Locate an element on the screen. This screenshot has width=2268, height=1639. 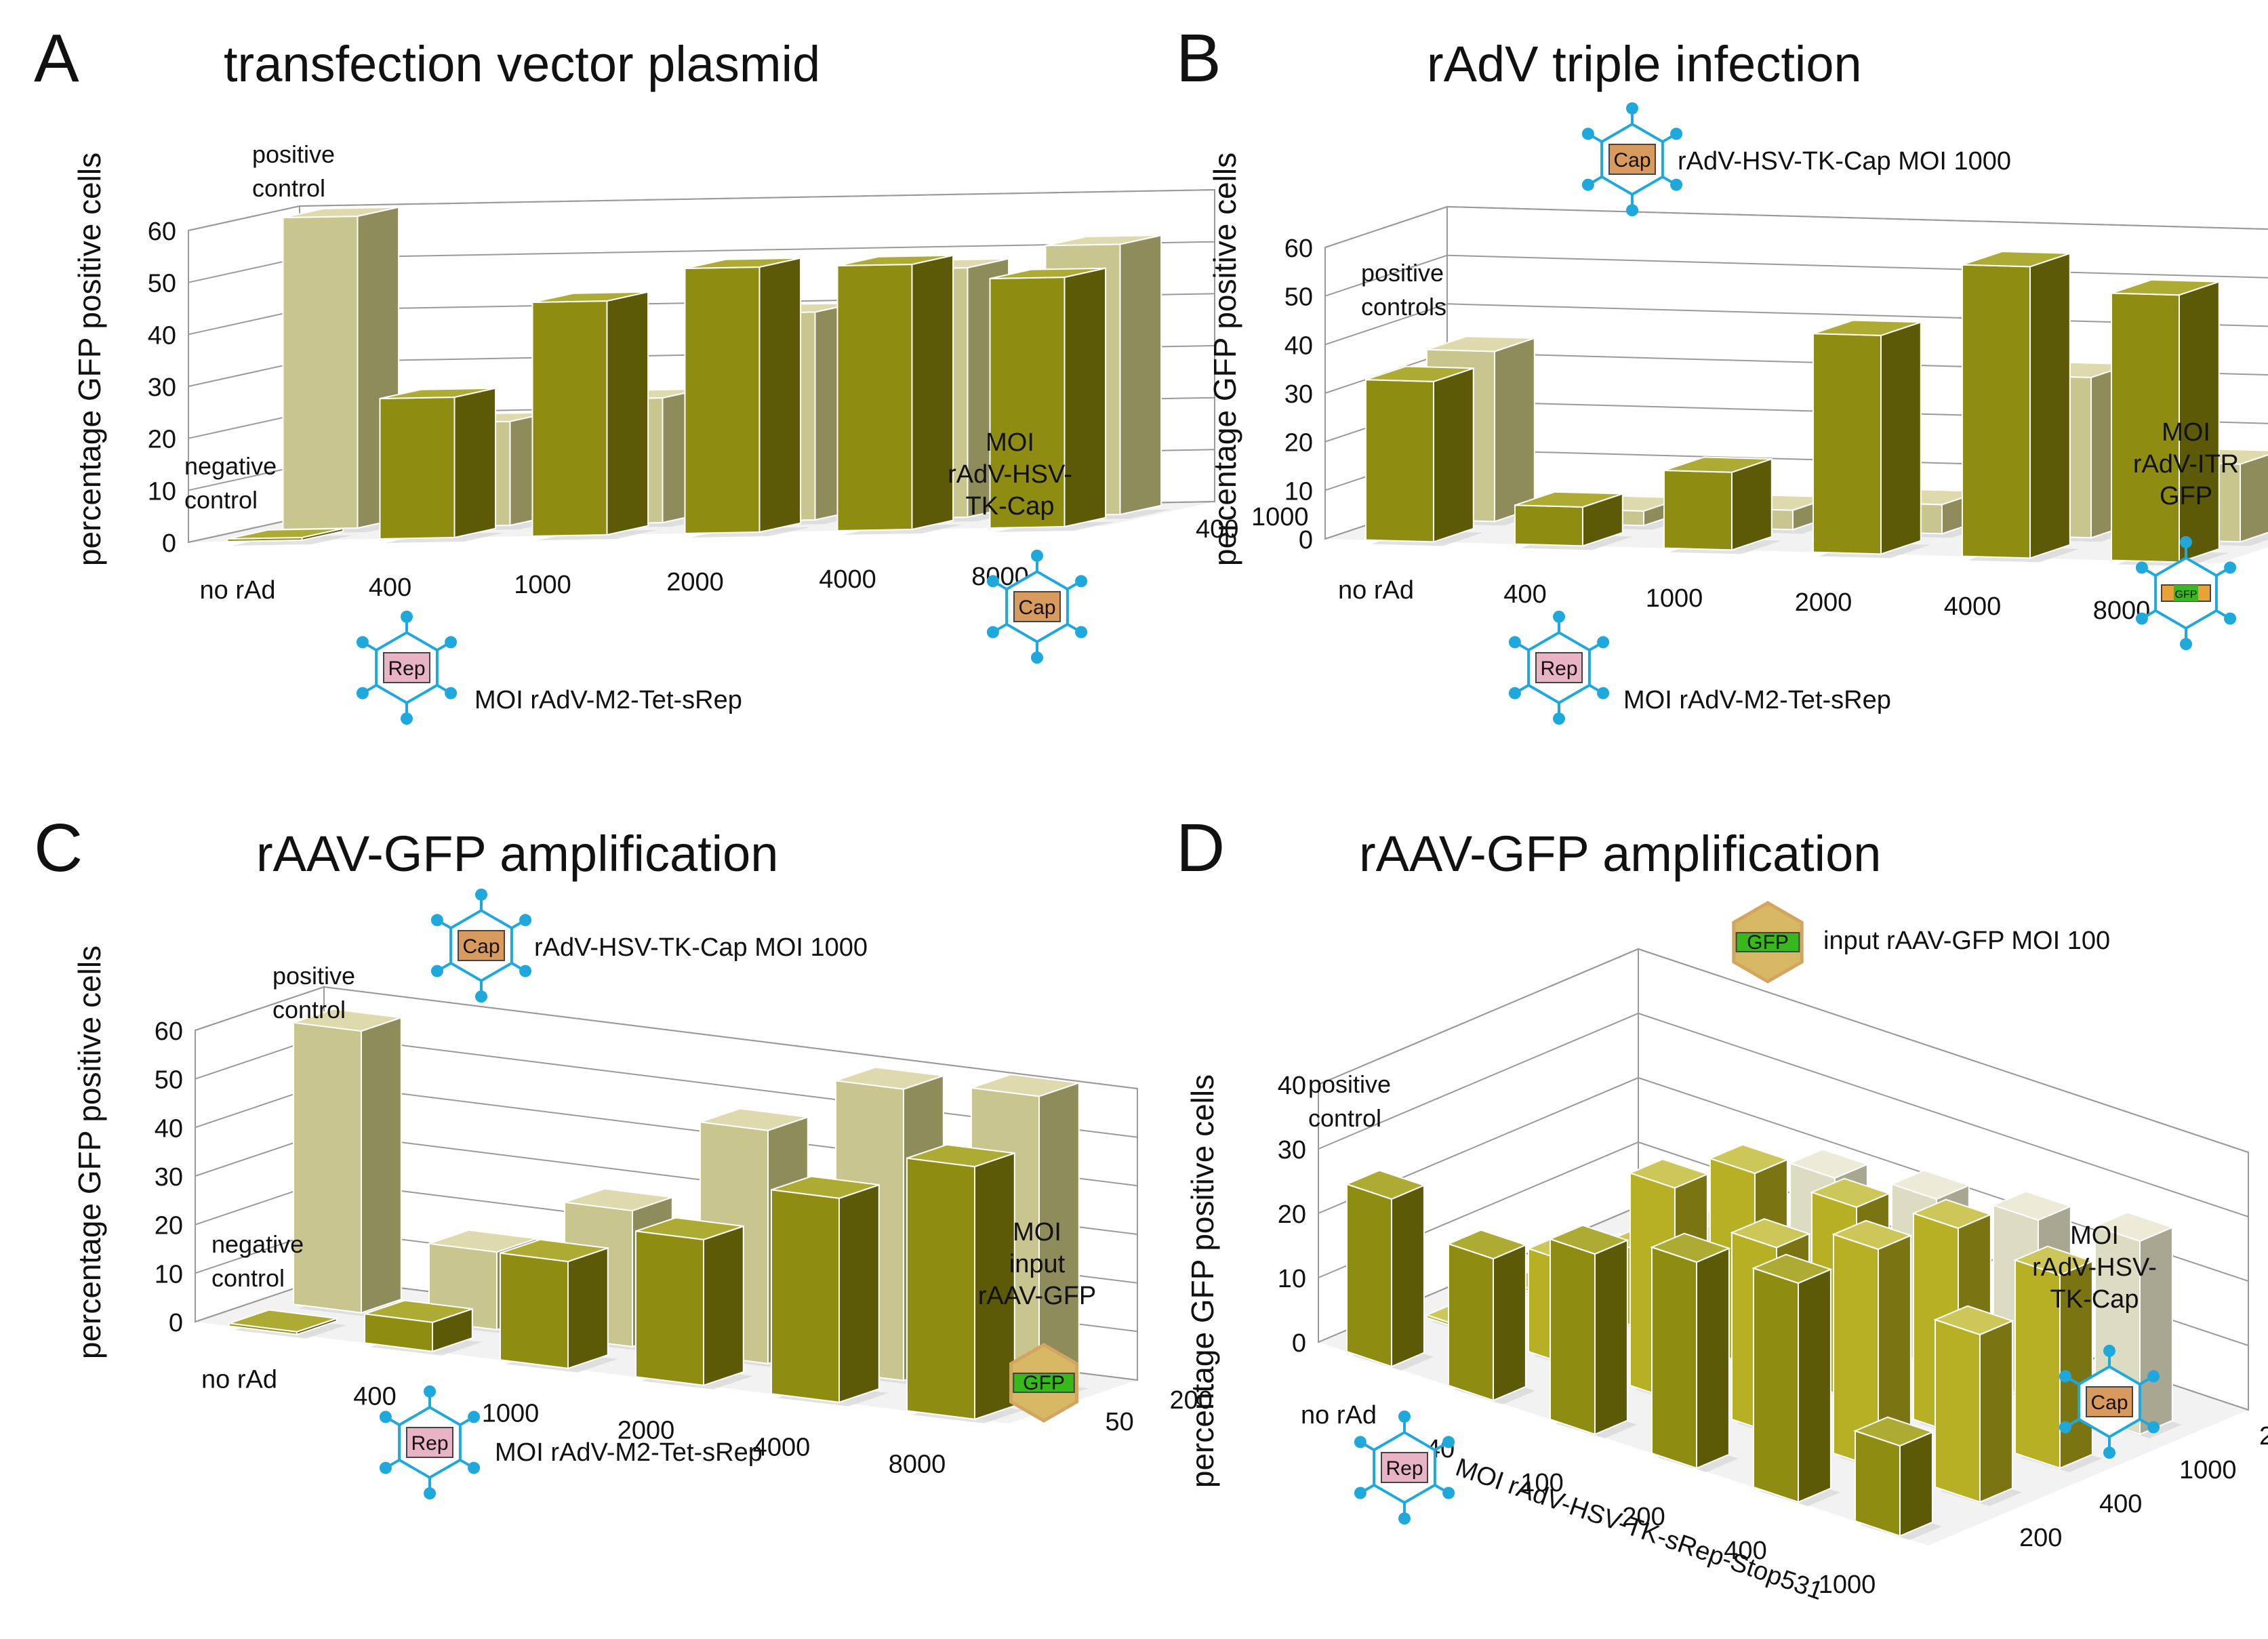
y-tick-label: 30 is located at coordinates (1292, 1150).